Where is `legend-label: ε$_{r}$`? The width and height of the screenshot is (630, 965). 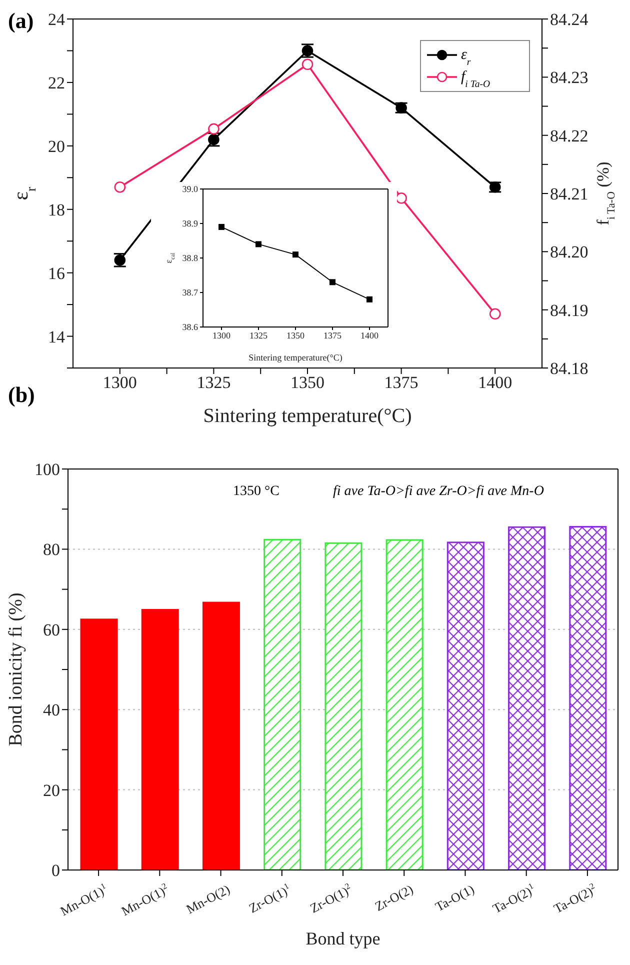
legend-label: ε$_{r}$ is located at coordinates (466, 57).